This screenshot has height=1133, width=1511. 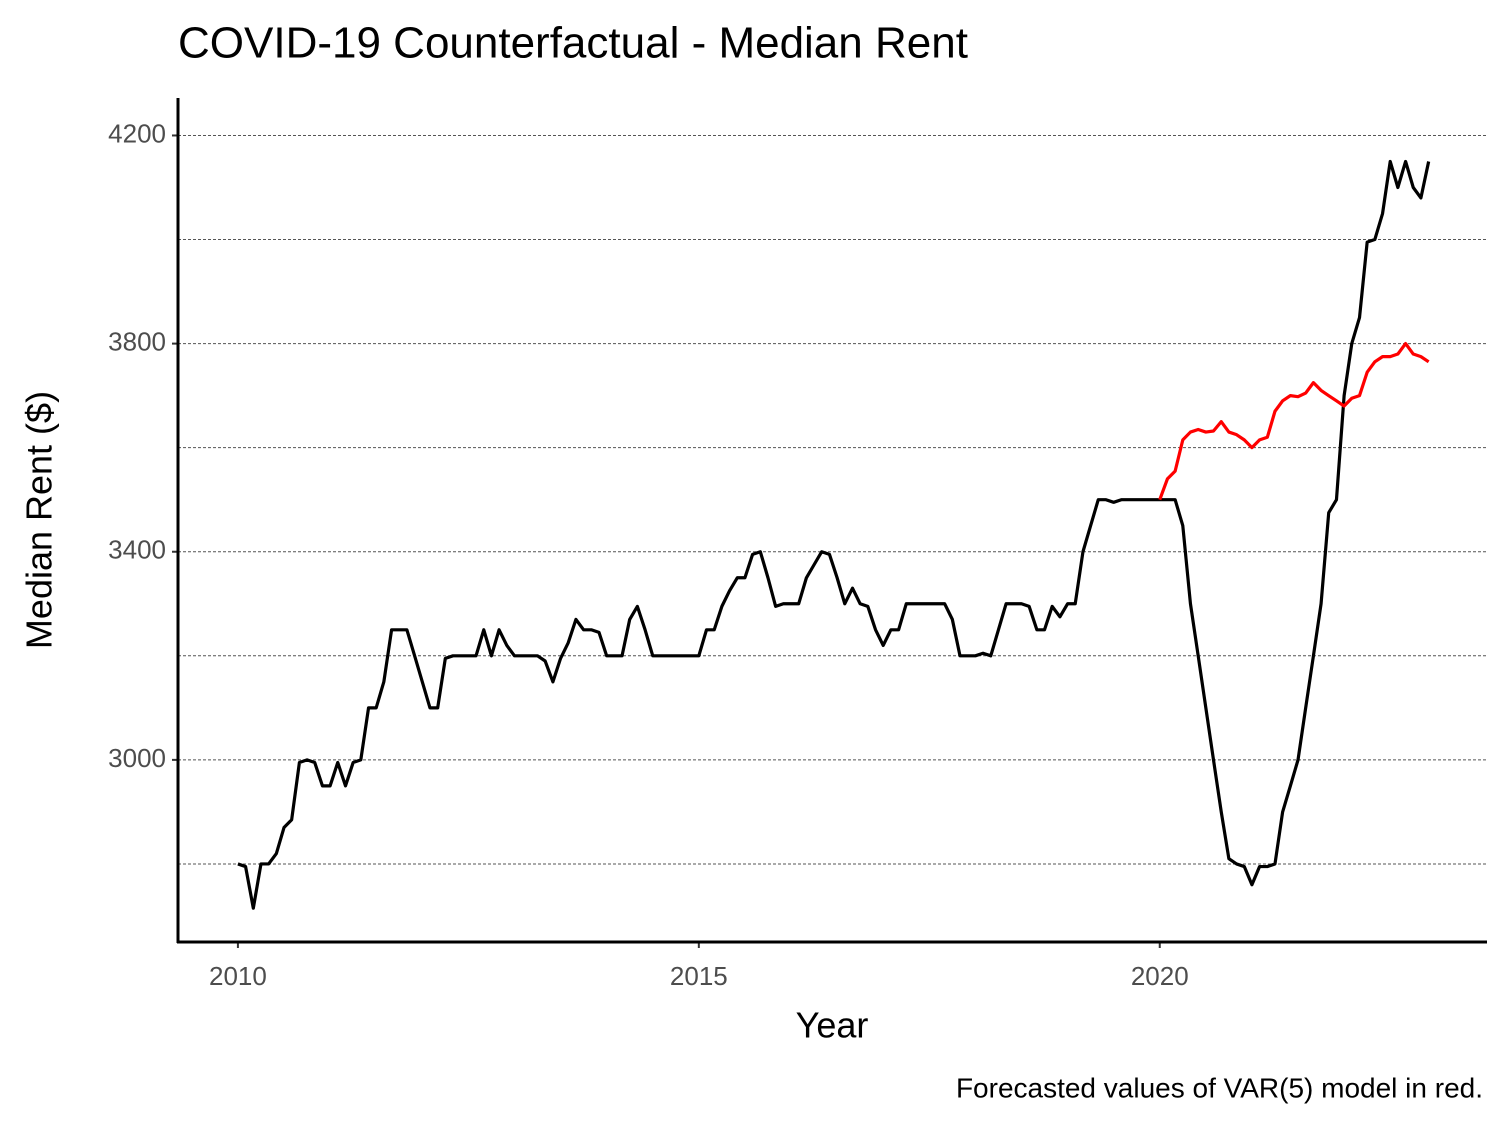 What do you see at coordinates (238, 976) in the screenshot?
I see `x-tick-label: 2010` at bounding box center [238, 976].